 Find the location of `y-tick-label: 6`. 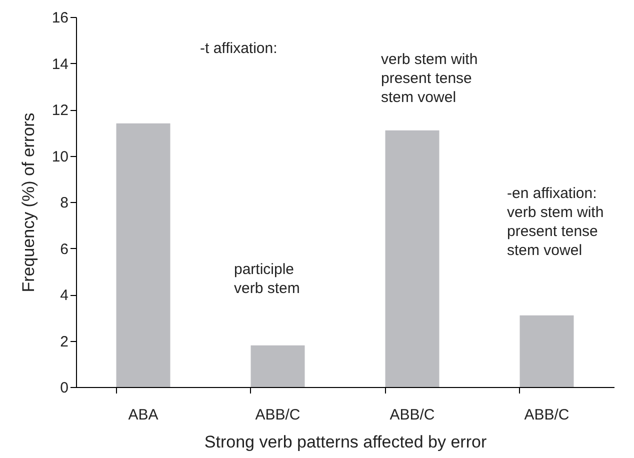

y-tick-label: 6 is located at coordinates (64, 249).